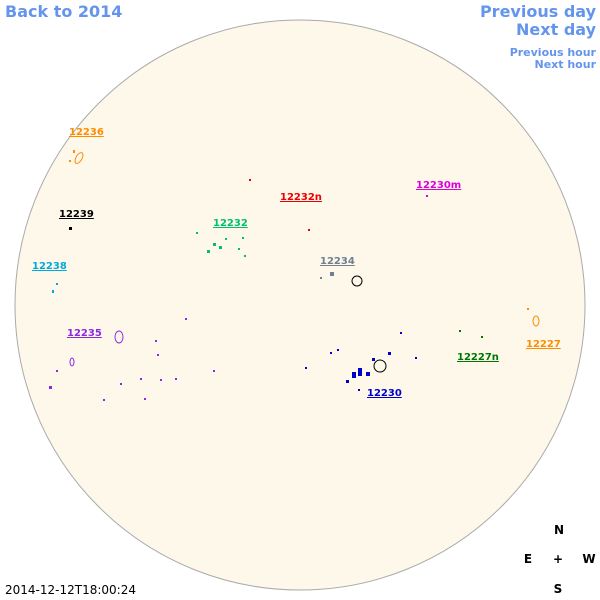 The height and width of the screenshot is (600, 600). What do you see at coordinates (558, 559) in the screenshot?
I see `compass-center: +` at bounding box center [558, 559].